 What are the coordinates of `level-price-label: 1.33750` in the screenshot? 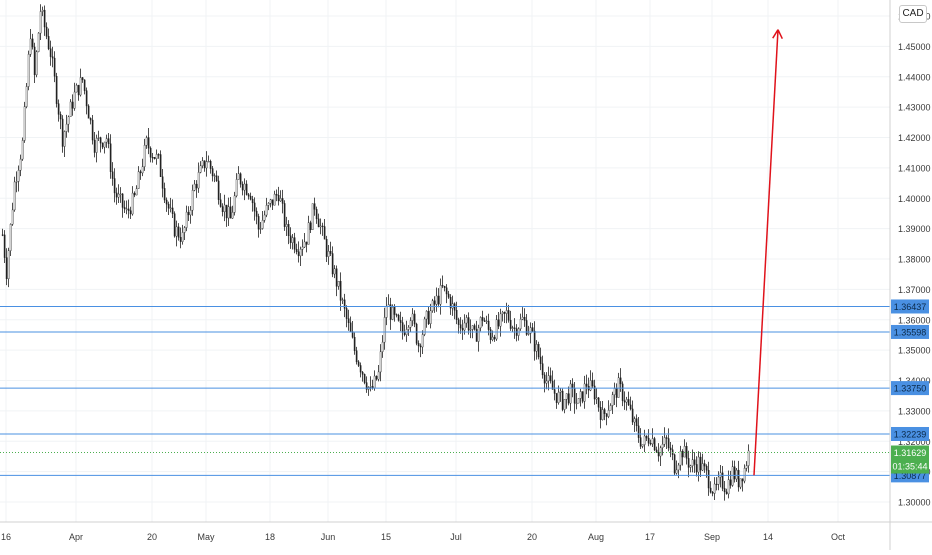 It's located at (910, 388).